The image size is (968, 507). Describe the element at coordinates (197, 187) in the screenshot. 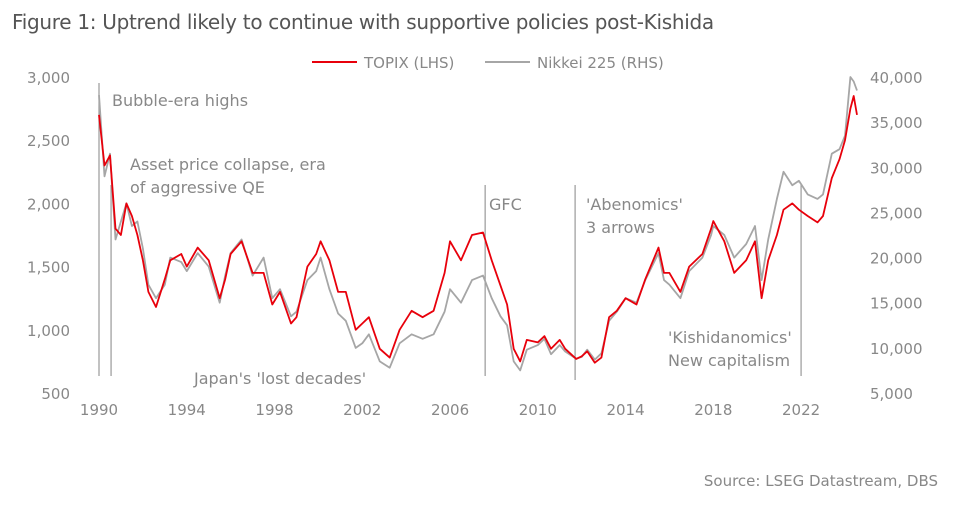

I see `annotation-label: of aggressive QE` at that location.